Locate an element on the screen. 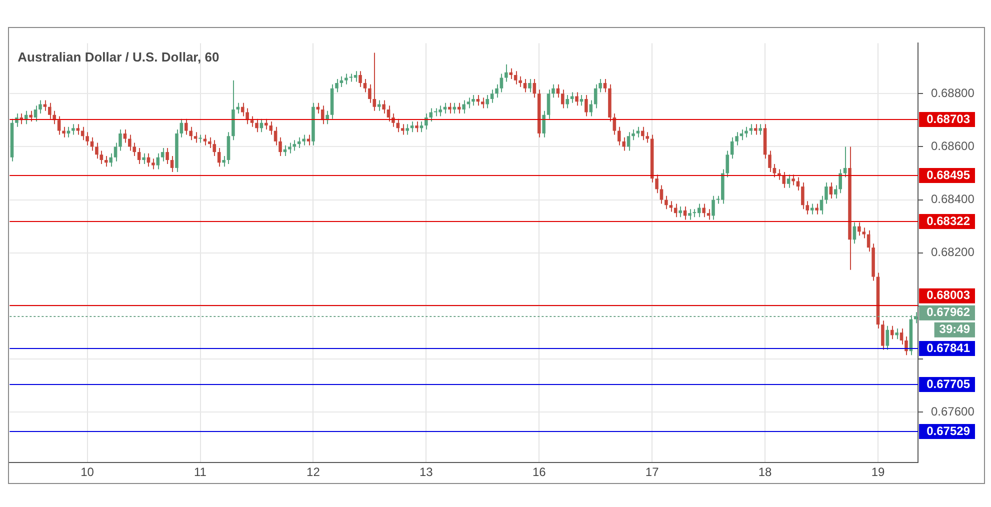 Image resolution: width=991 pixels, height=507 pixels. ref-line-label: 0.67962 is located at coordinates (948, 312).